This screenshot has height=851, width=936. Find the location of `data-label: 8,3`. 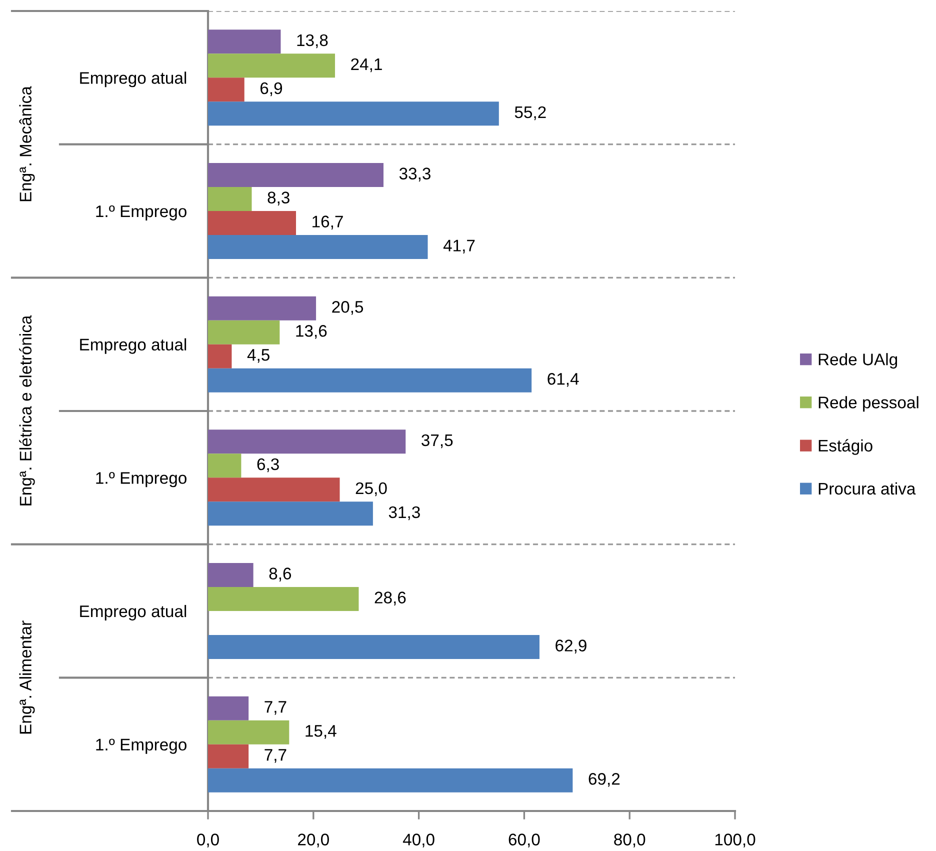

data-label: 8,3 is located at coordinates (279, 199).